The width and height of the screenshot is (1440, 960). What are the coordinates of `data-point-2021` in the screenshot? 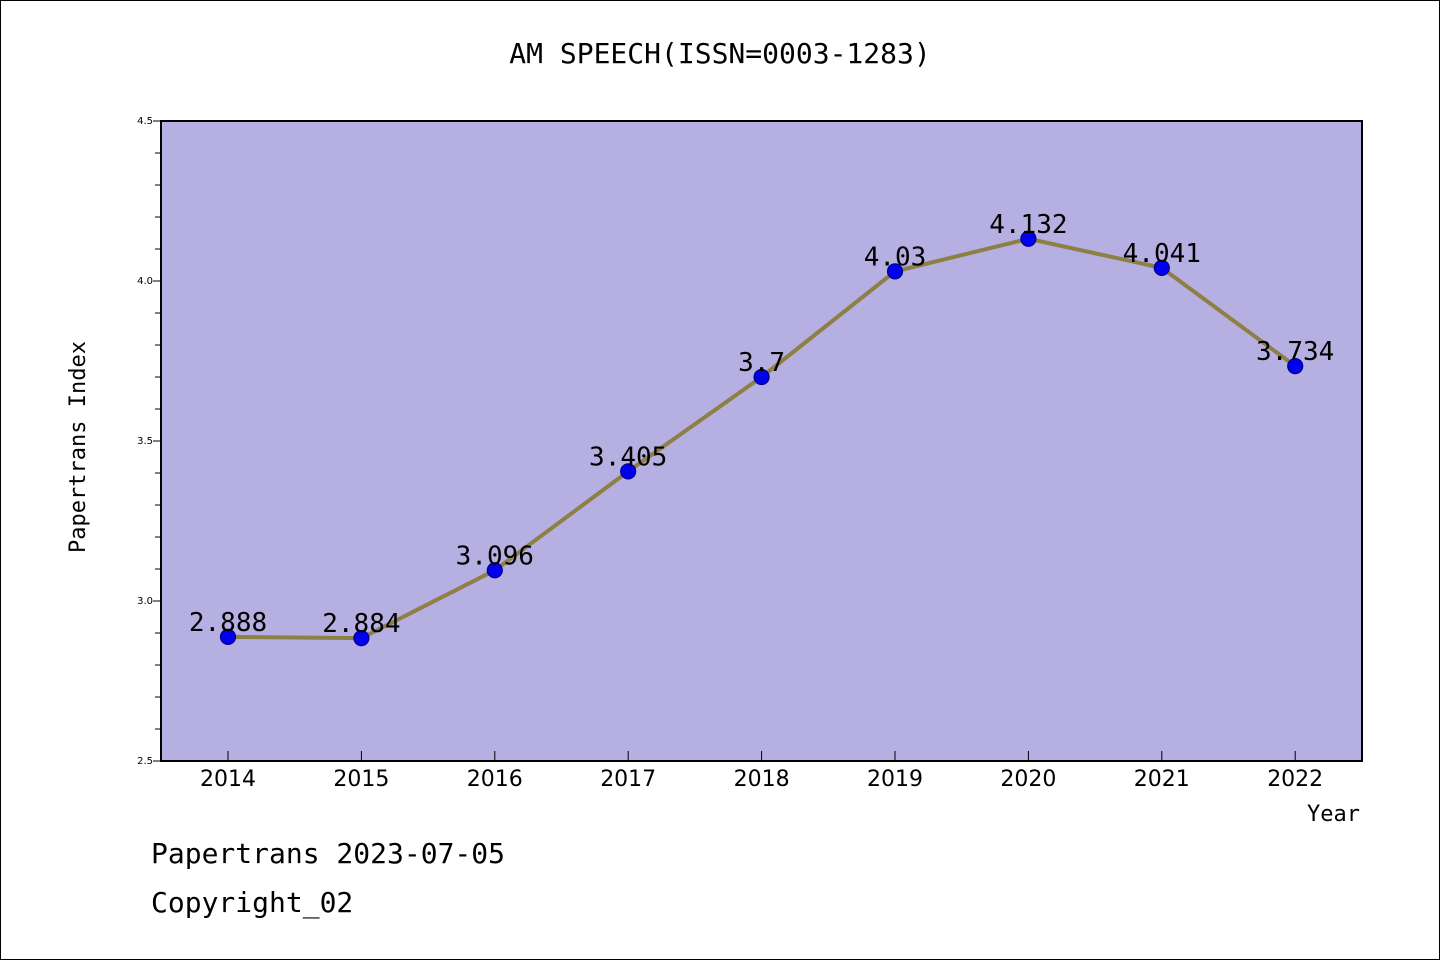 It's located at (1161, 267).